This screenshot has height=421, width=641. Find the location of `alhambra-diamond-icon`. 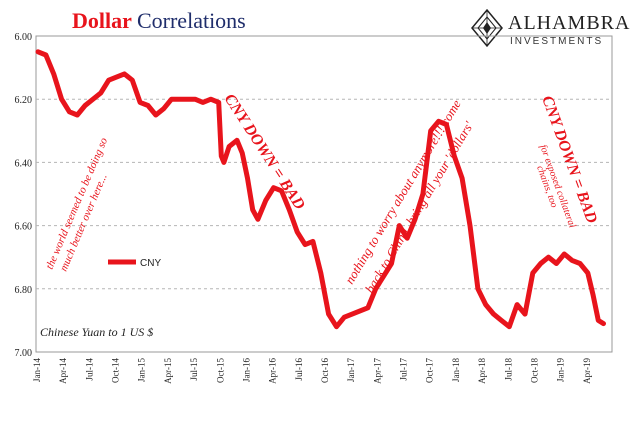

alhambra-diamond-icon is located at coordinates (487, 28).